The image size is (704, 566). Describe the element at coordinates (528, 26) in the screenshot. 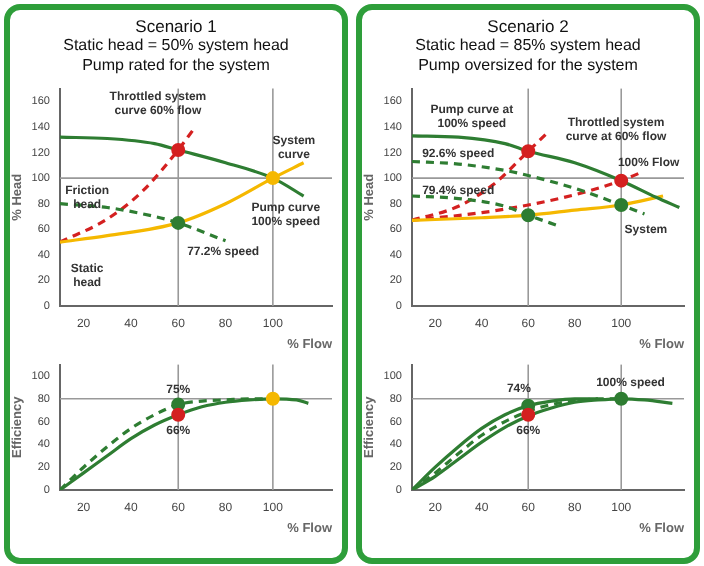

I see `chart-title: Scenario 2` at that location.